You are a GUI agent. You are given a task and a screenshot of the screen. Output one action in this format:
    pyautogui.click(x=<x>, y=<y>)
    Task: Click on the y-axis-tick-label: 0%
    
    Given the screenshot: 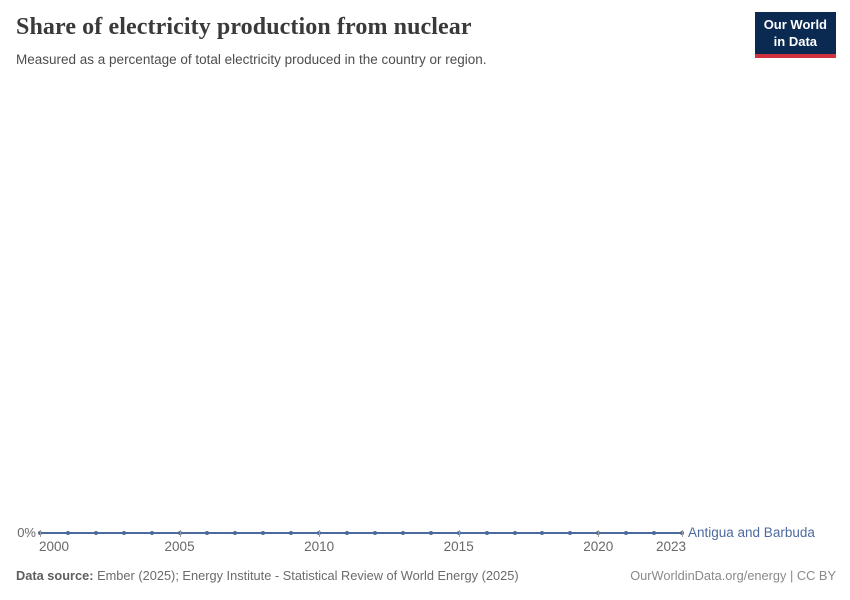 What is the action you would take?
    pyautogui.click(x=26, y=532)
    